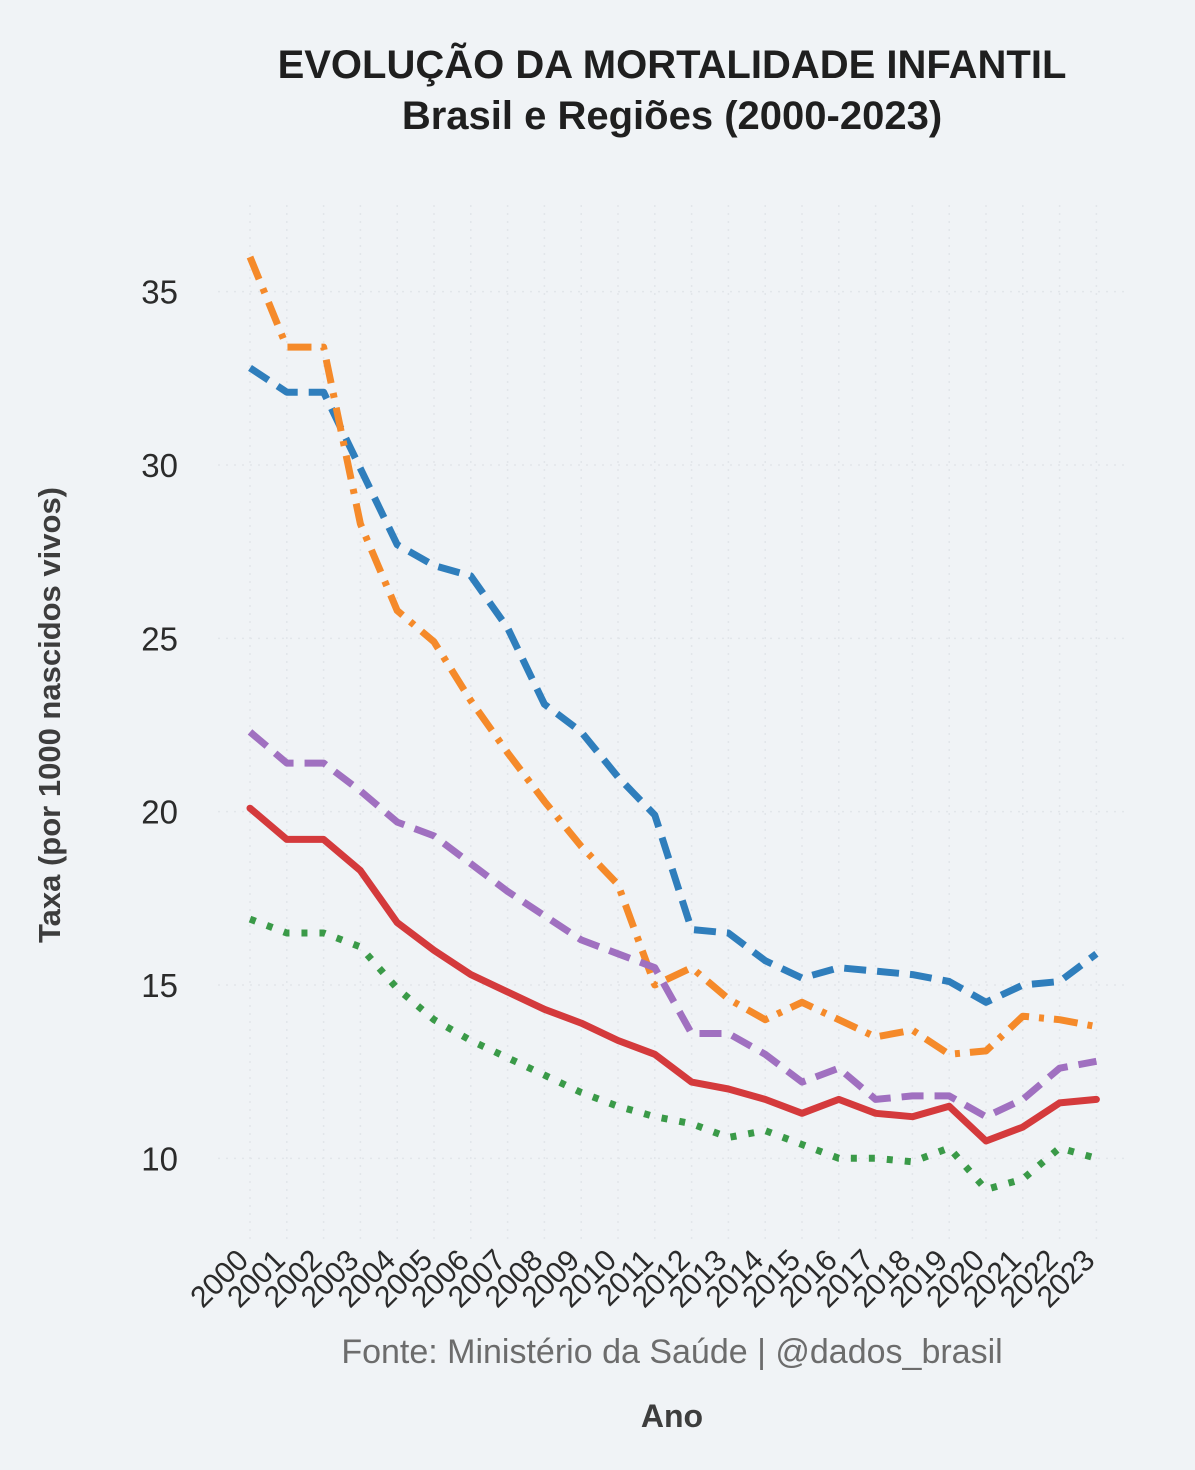  I want to click on y-tick-label: 25, so click(159, 638).